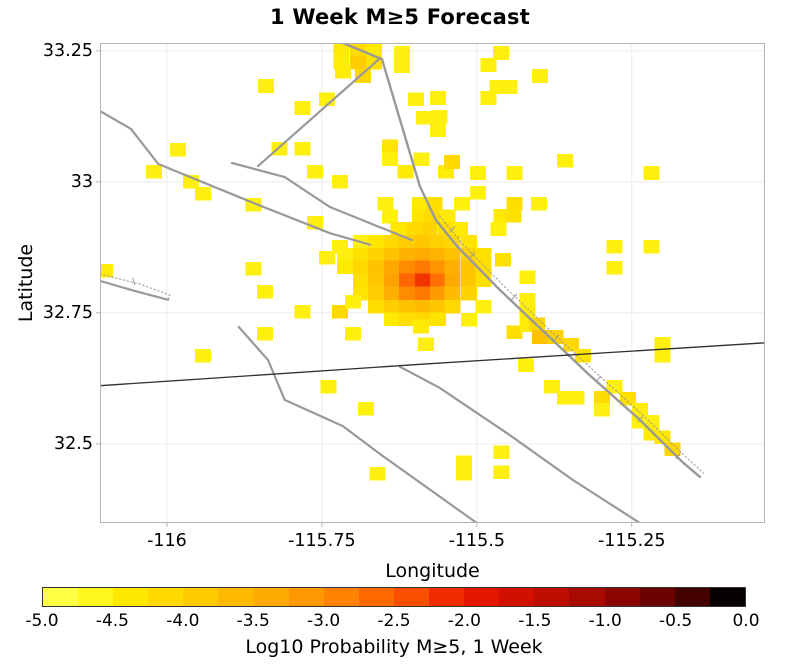 The image size is (800, 672). I want to click on fault-tick-mark, so click(678, 456).